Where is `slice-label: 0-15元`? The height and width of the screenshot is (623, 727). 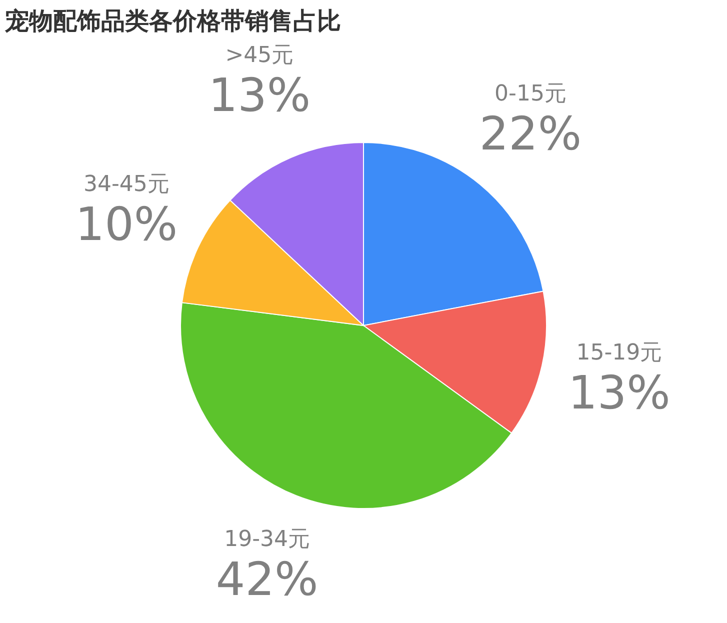
slice-label: 0-15元 is located at coordinates (530, 94).